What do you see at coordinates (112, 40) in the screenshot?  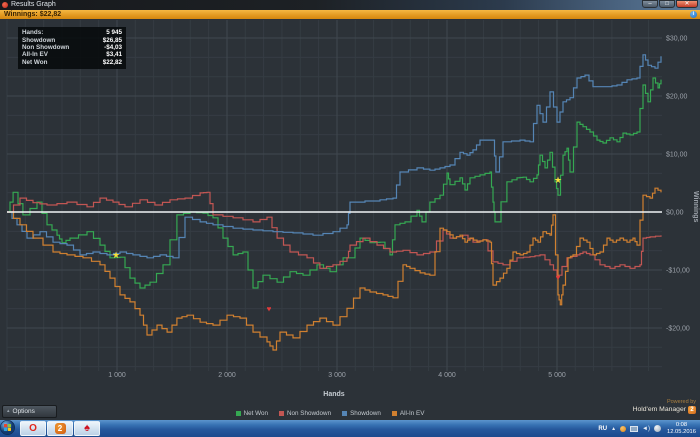 I see `stats-value: $26,85` at bounding box center [112, 40].